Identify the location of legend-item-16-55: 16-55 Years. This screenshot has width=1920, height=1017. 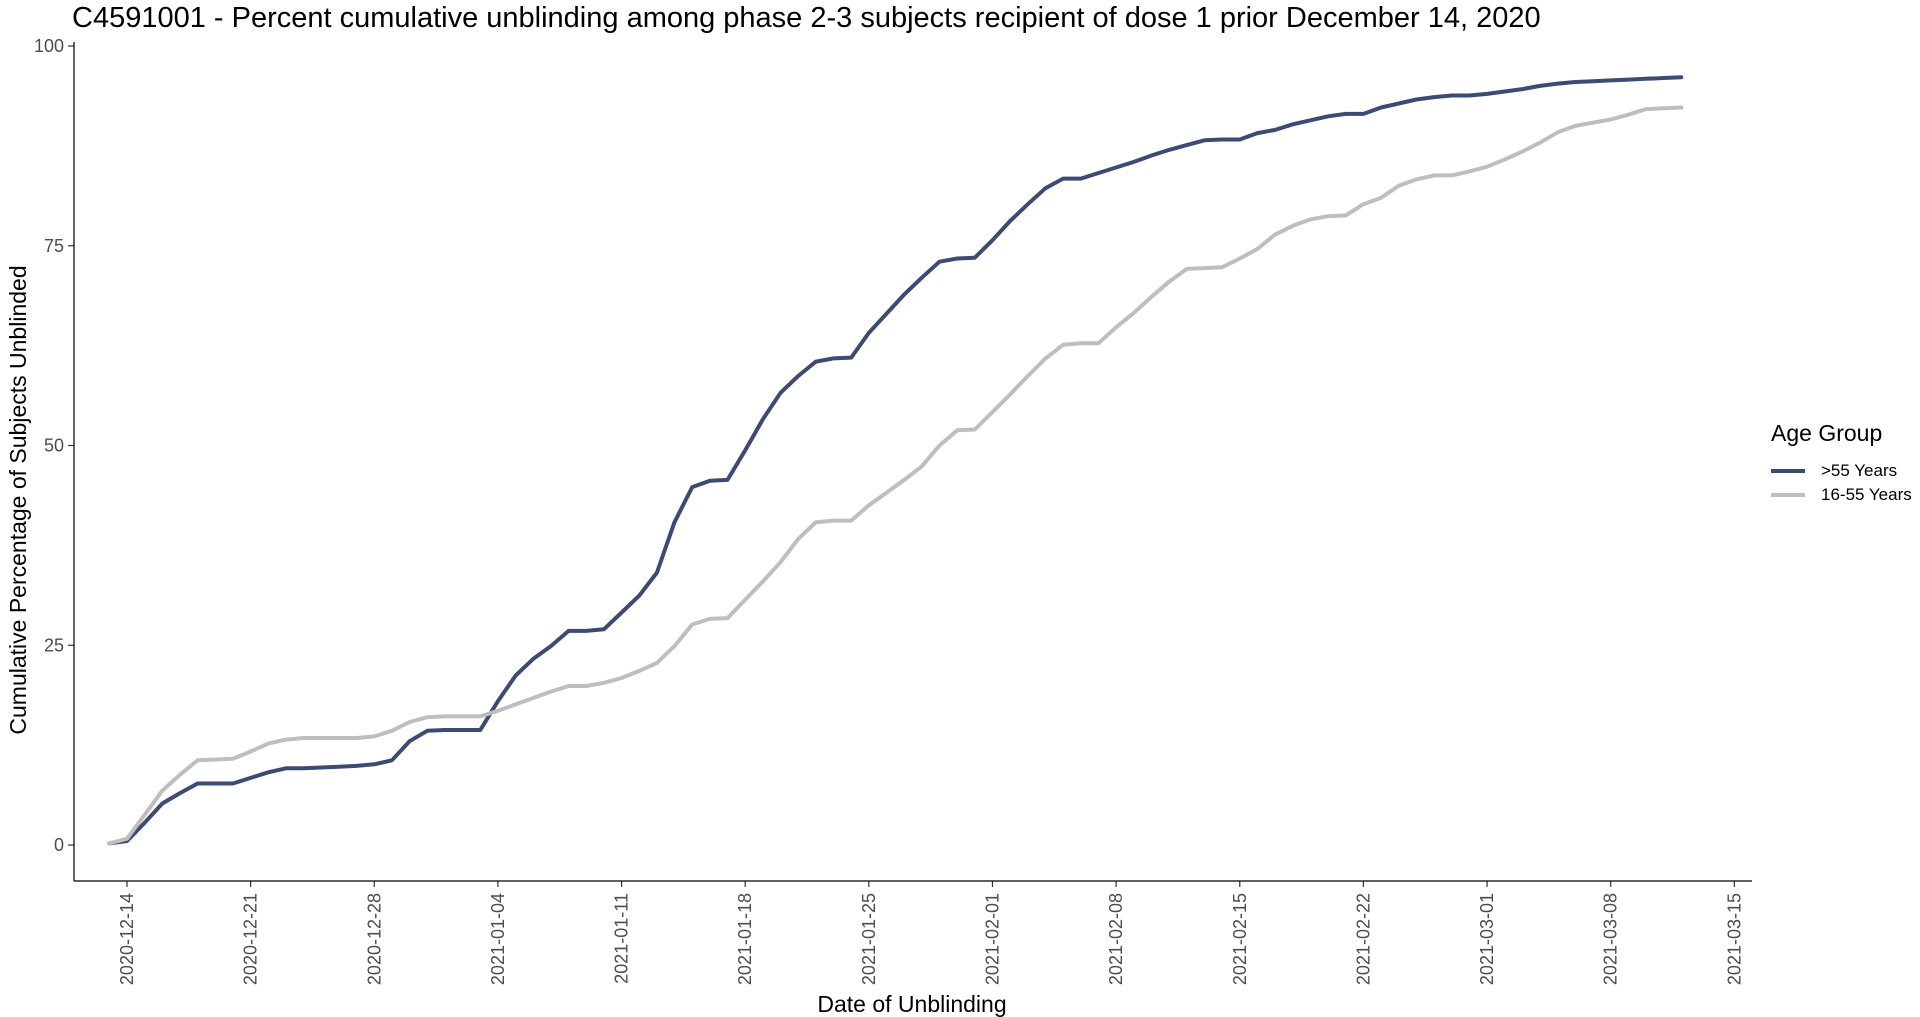
(1841, 495).